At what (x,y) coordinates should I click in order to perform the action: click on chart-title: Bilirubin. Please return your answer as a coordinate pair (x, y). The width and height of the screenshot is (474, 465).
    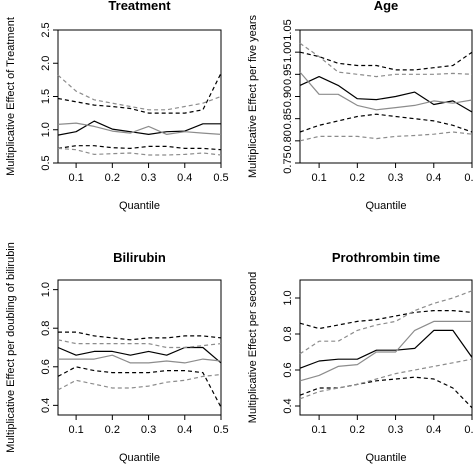
    Looking at the image, I should click on (139, 257).